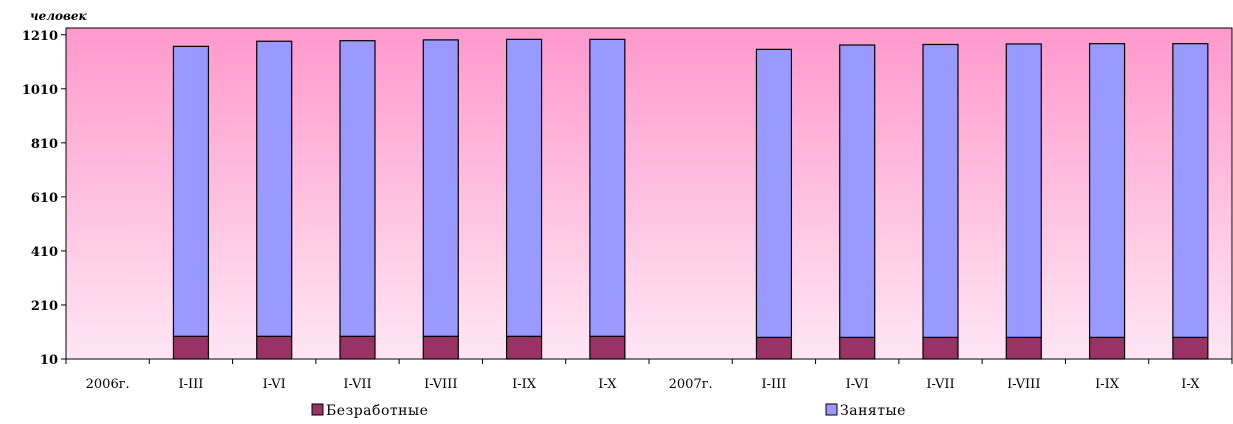 This screenshot has width=1233, height=424. Describe the element at coordinates (873, 411) in the screenshot. I see `legend-label: Занятые` at that location.